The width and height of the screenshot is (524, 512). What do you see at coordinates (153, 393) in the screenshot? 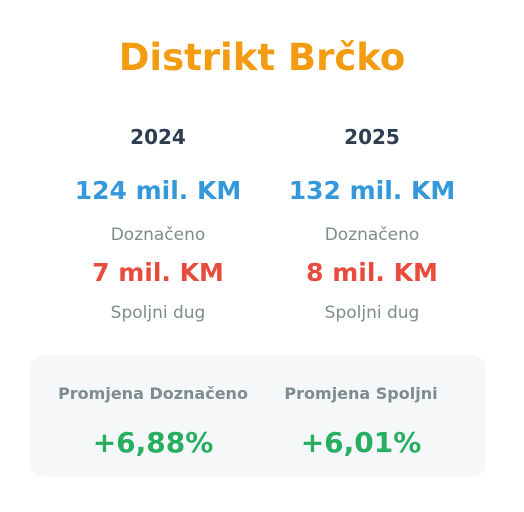
I see `budget-change-label: Promjena Doznačeno` at bounding box center [153, 393].